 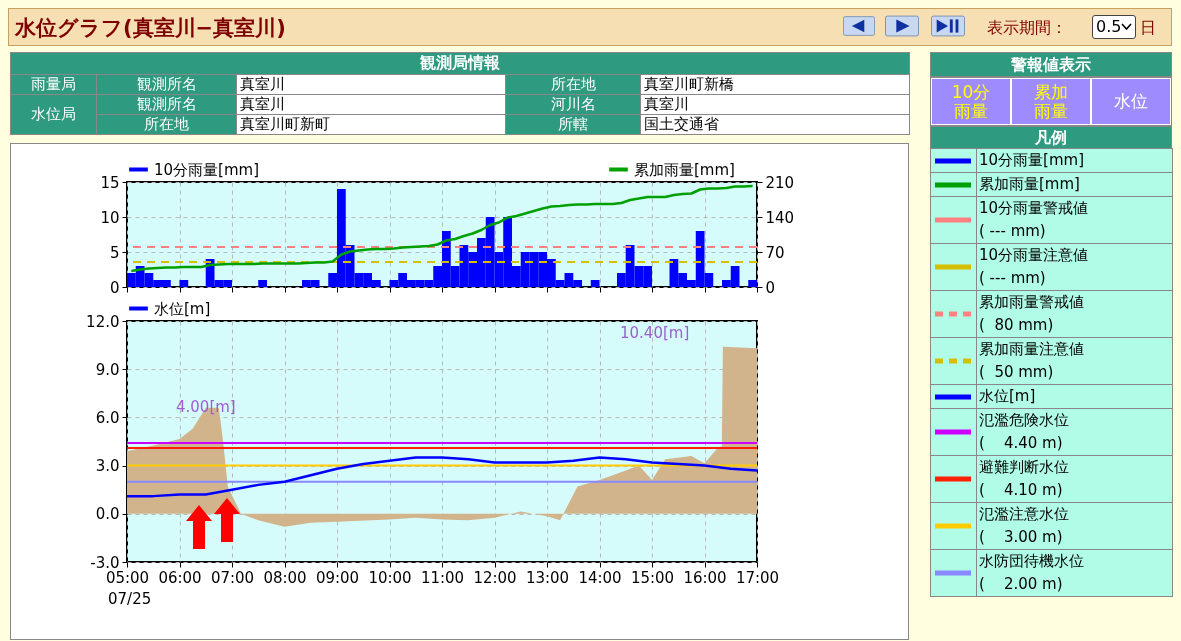 I want to click on text: 日, so click(x=1148, y=28).